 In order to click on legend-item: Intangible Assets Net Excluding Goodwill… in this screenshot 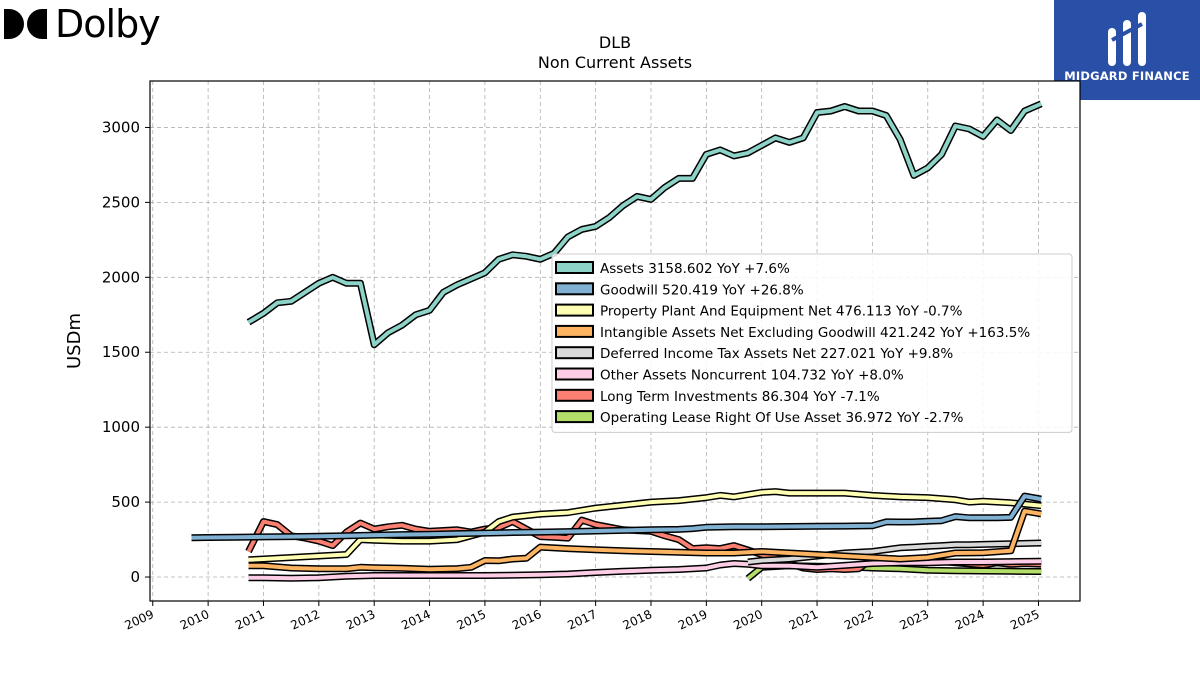, I will do `click(792, 332)`.